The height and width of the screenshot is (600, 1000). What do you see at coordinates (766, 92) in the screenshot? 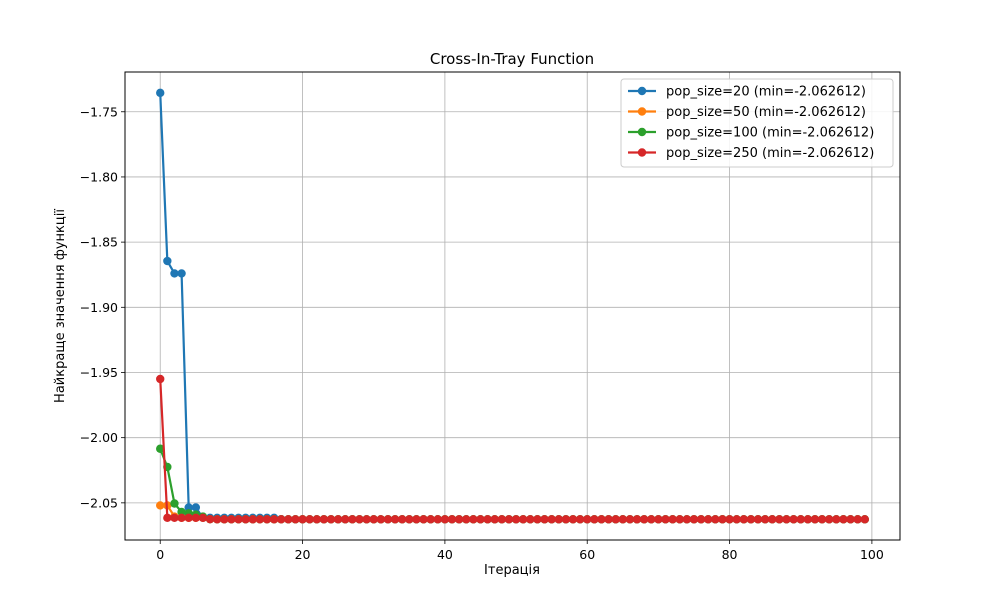
I see `legend-label: pop_size=20 (min=-2.062612)` at bounding box center [766, 92].